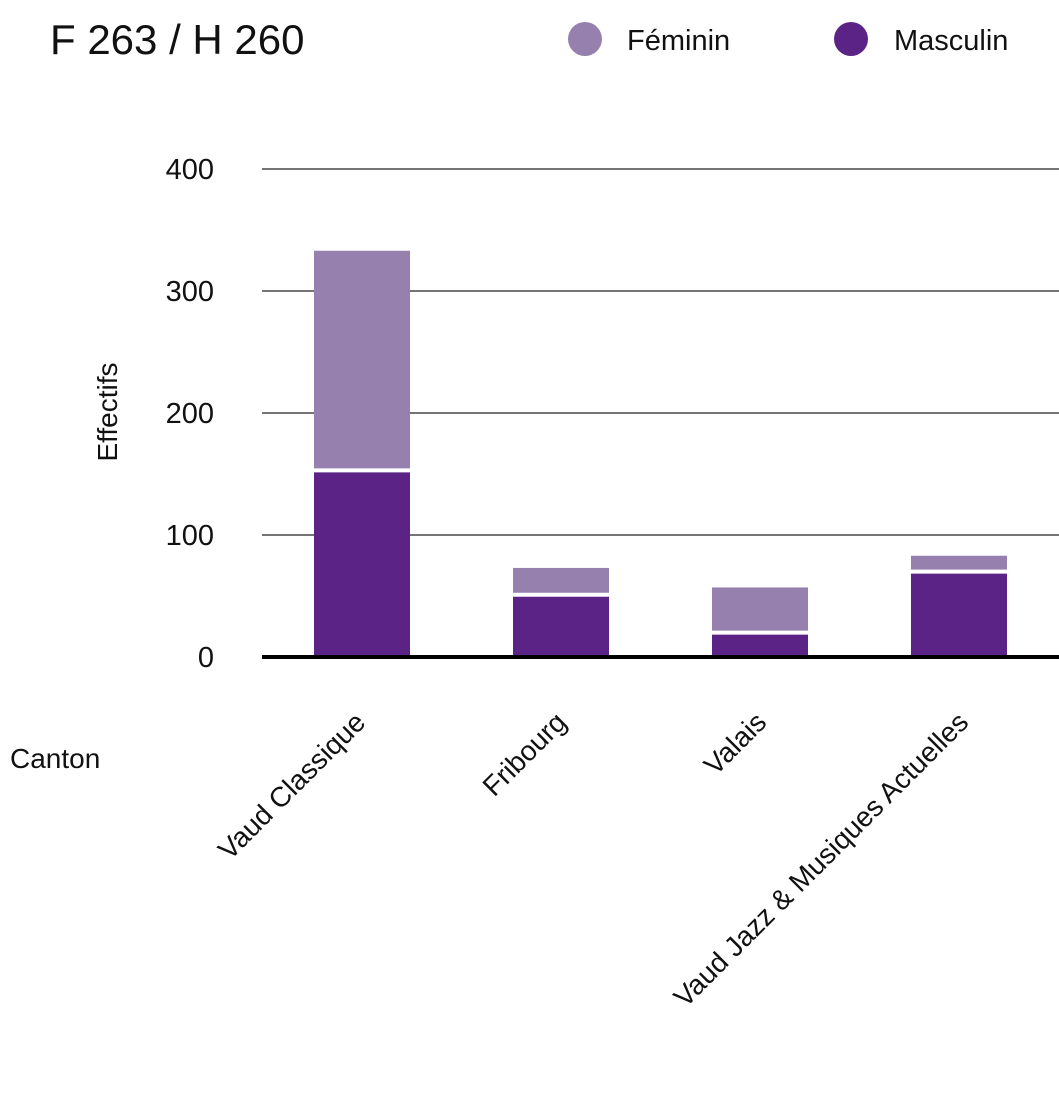 This screenshot has height=1096, width=1059. I want to click on y-tick-label-300: 300, so click(190, 292).